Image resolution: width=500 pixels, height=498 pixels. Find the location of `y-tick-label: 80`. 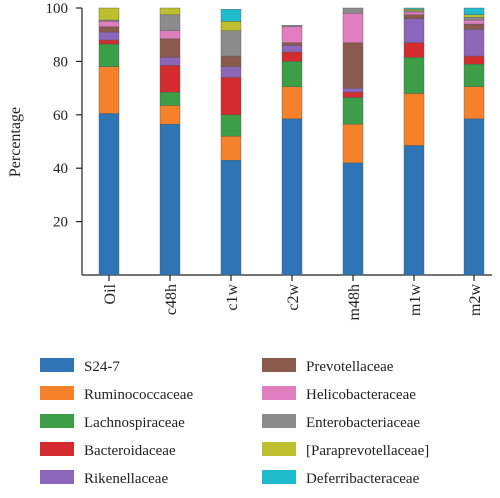

y-tick-label: 80 is located at coordinates (60, 62).